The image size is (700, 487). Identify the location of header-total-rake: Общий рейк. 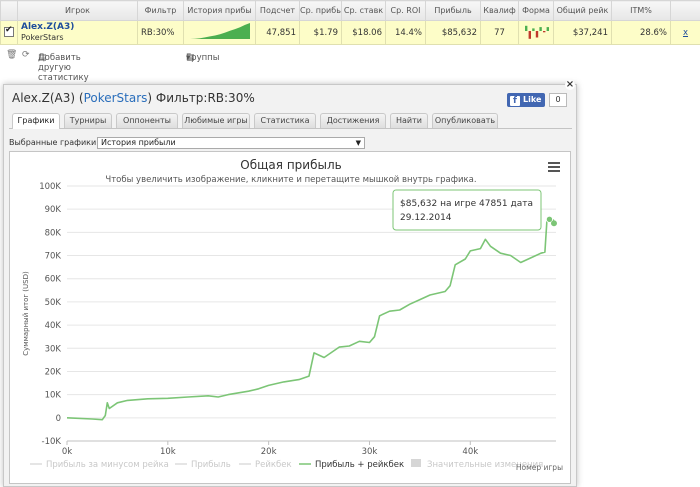
(582, 10).